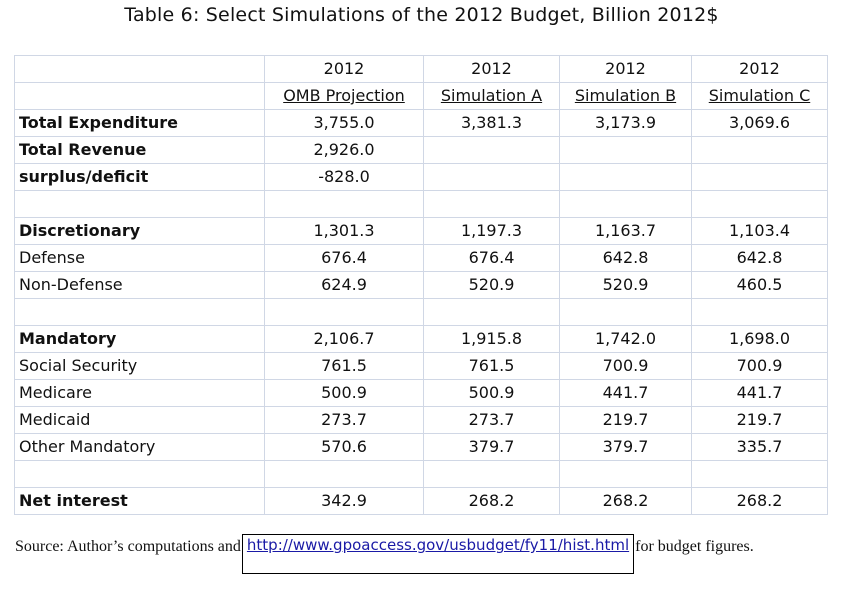  I want to click on cell-omb: 273.7, so click(344, 420).